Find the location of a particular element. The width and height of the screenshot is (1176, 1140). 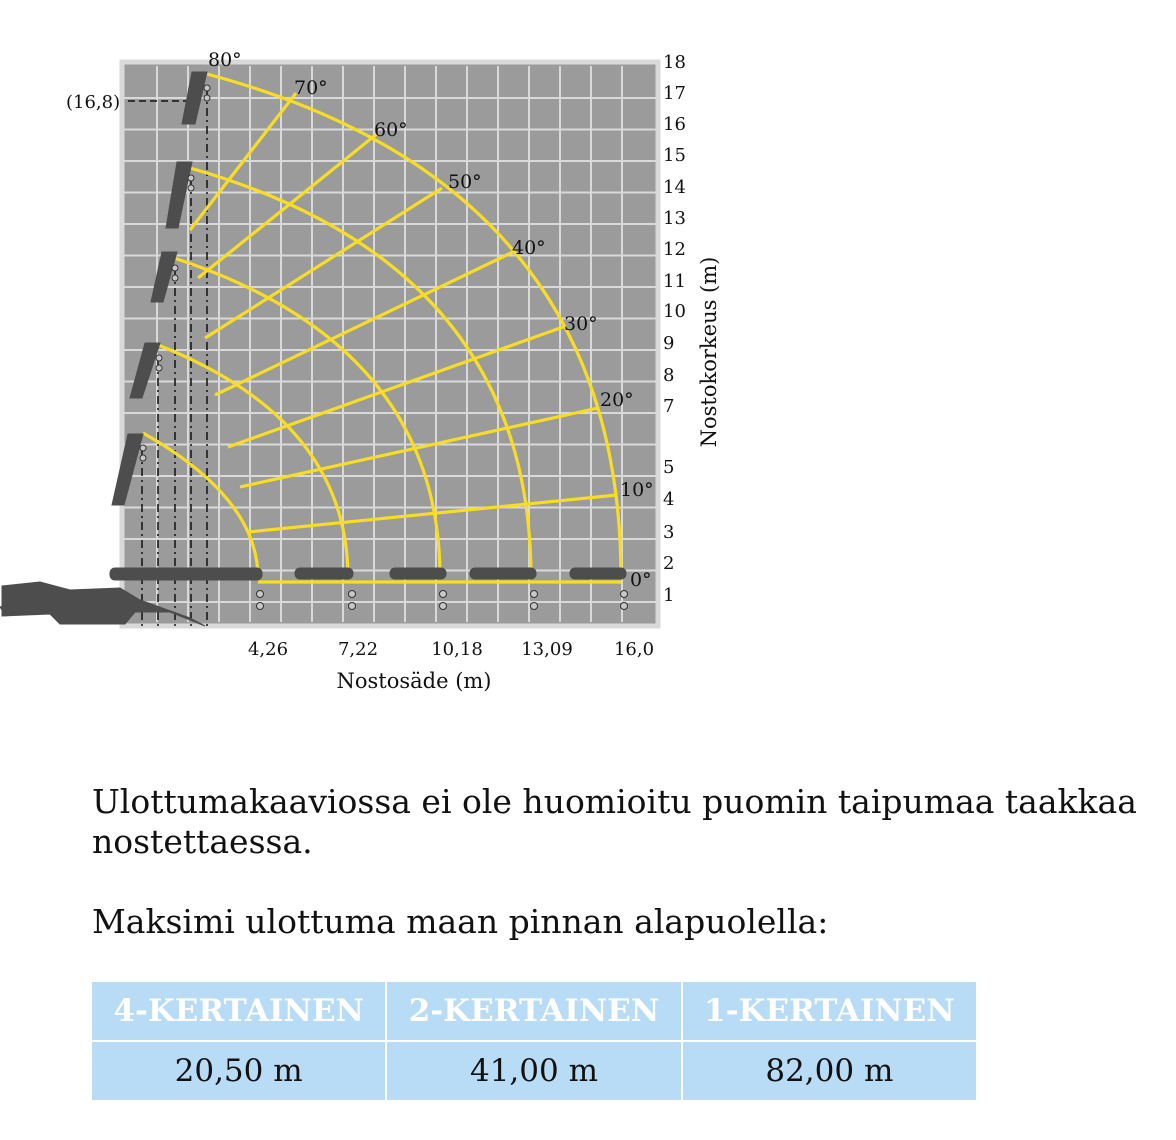

y-tick-label: 10 is located at coordinates (674, 311).